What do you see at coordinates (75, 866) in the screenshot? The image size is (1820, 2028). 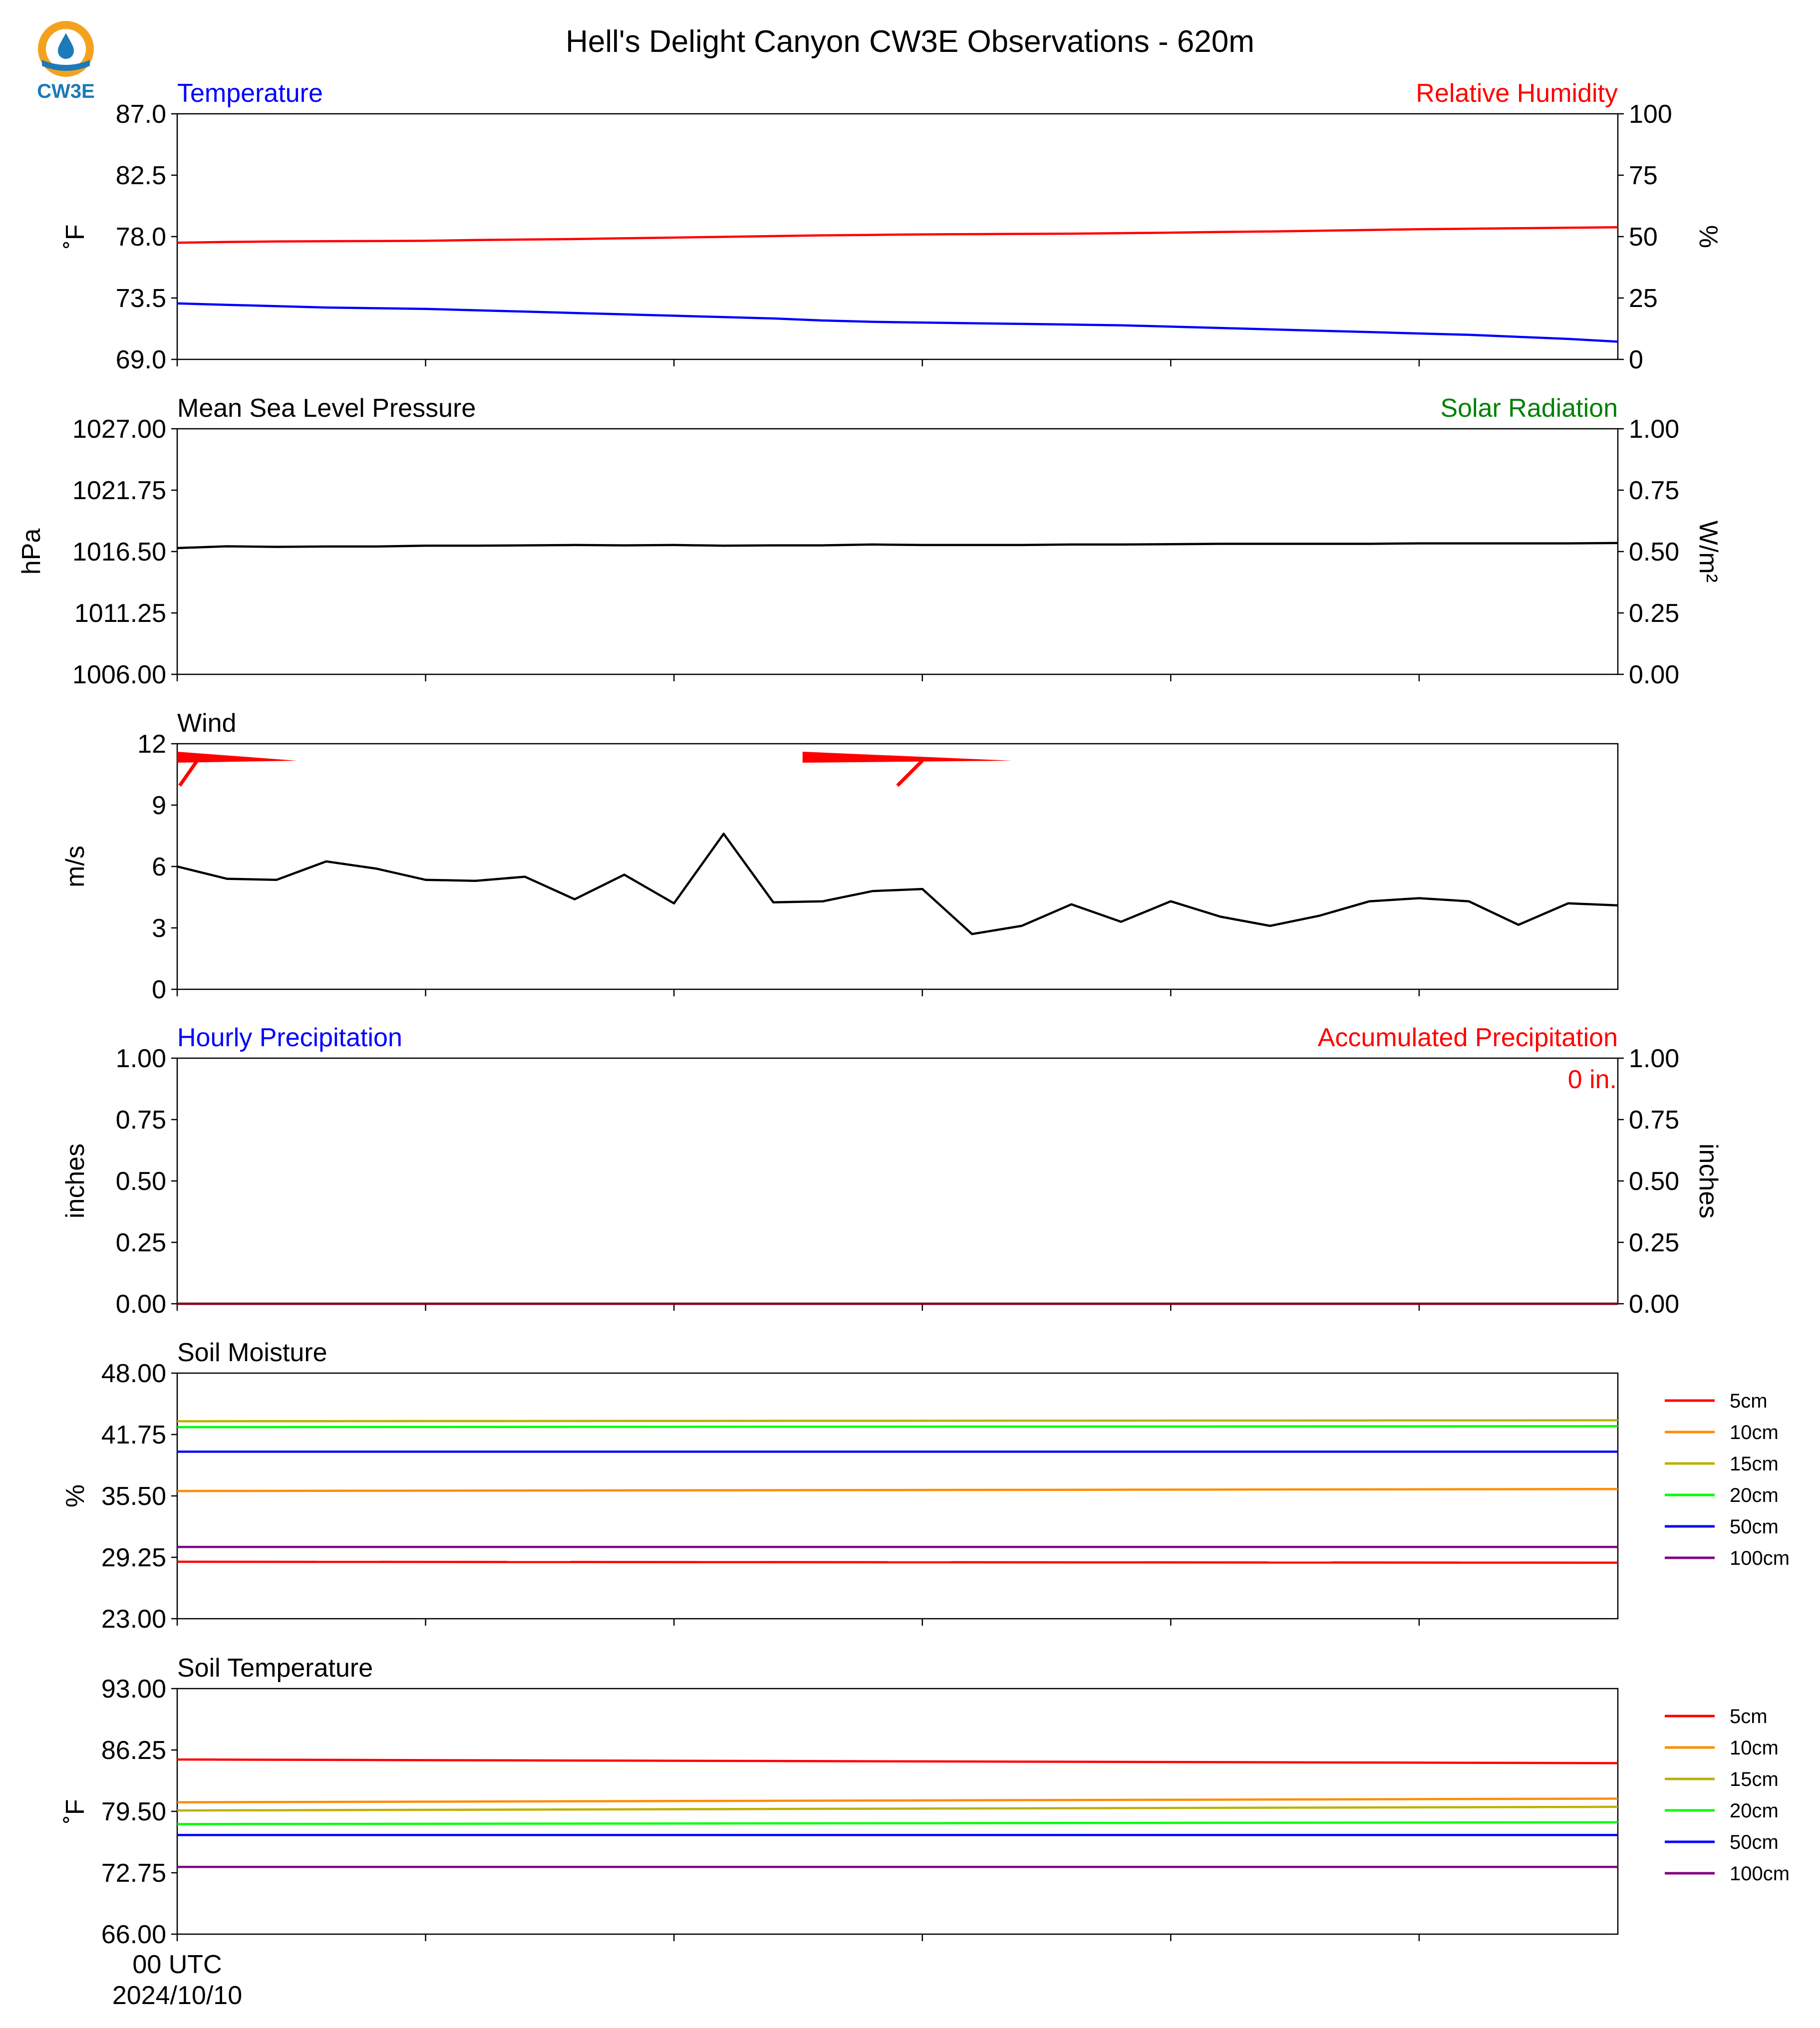 I see `y-axis-label: m/s` at bounding box center [75, 866].